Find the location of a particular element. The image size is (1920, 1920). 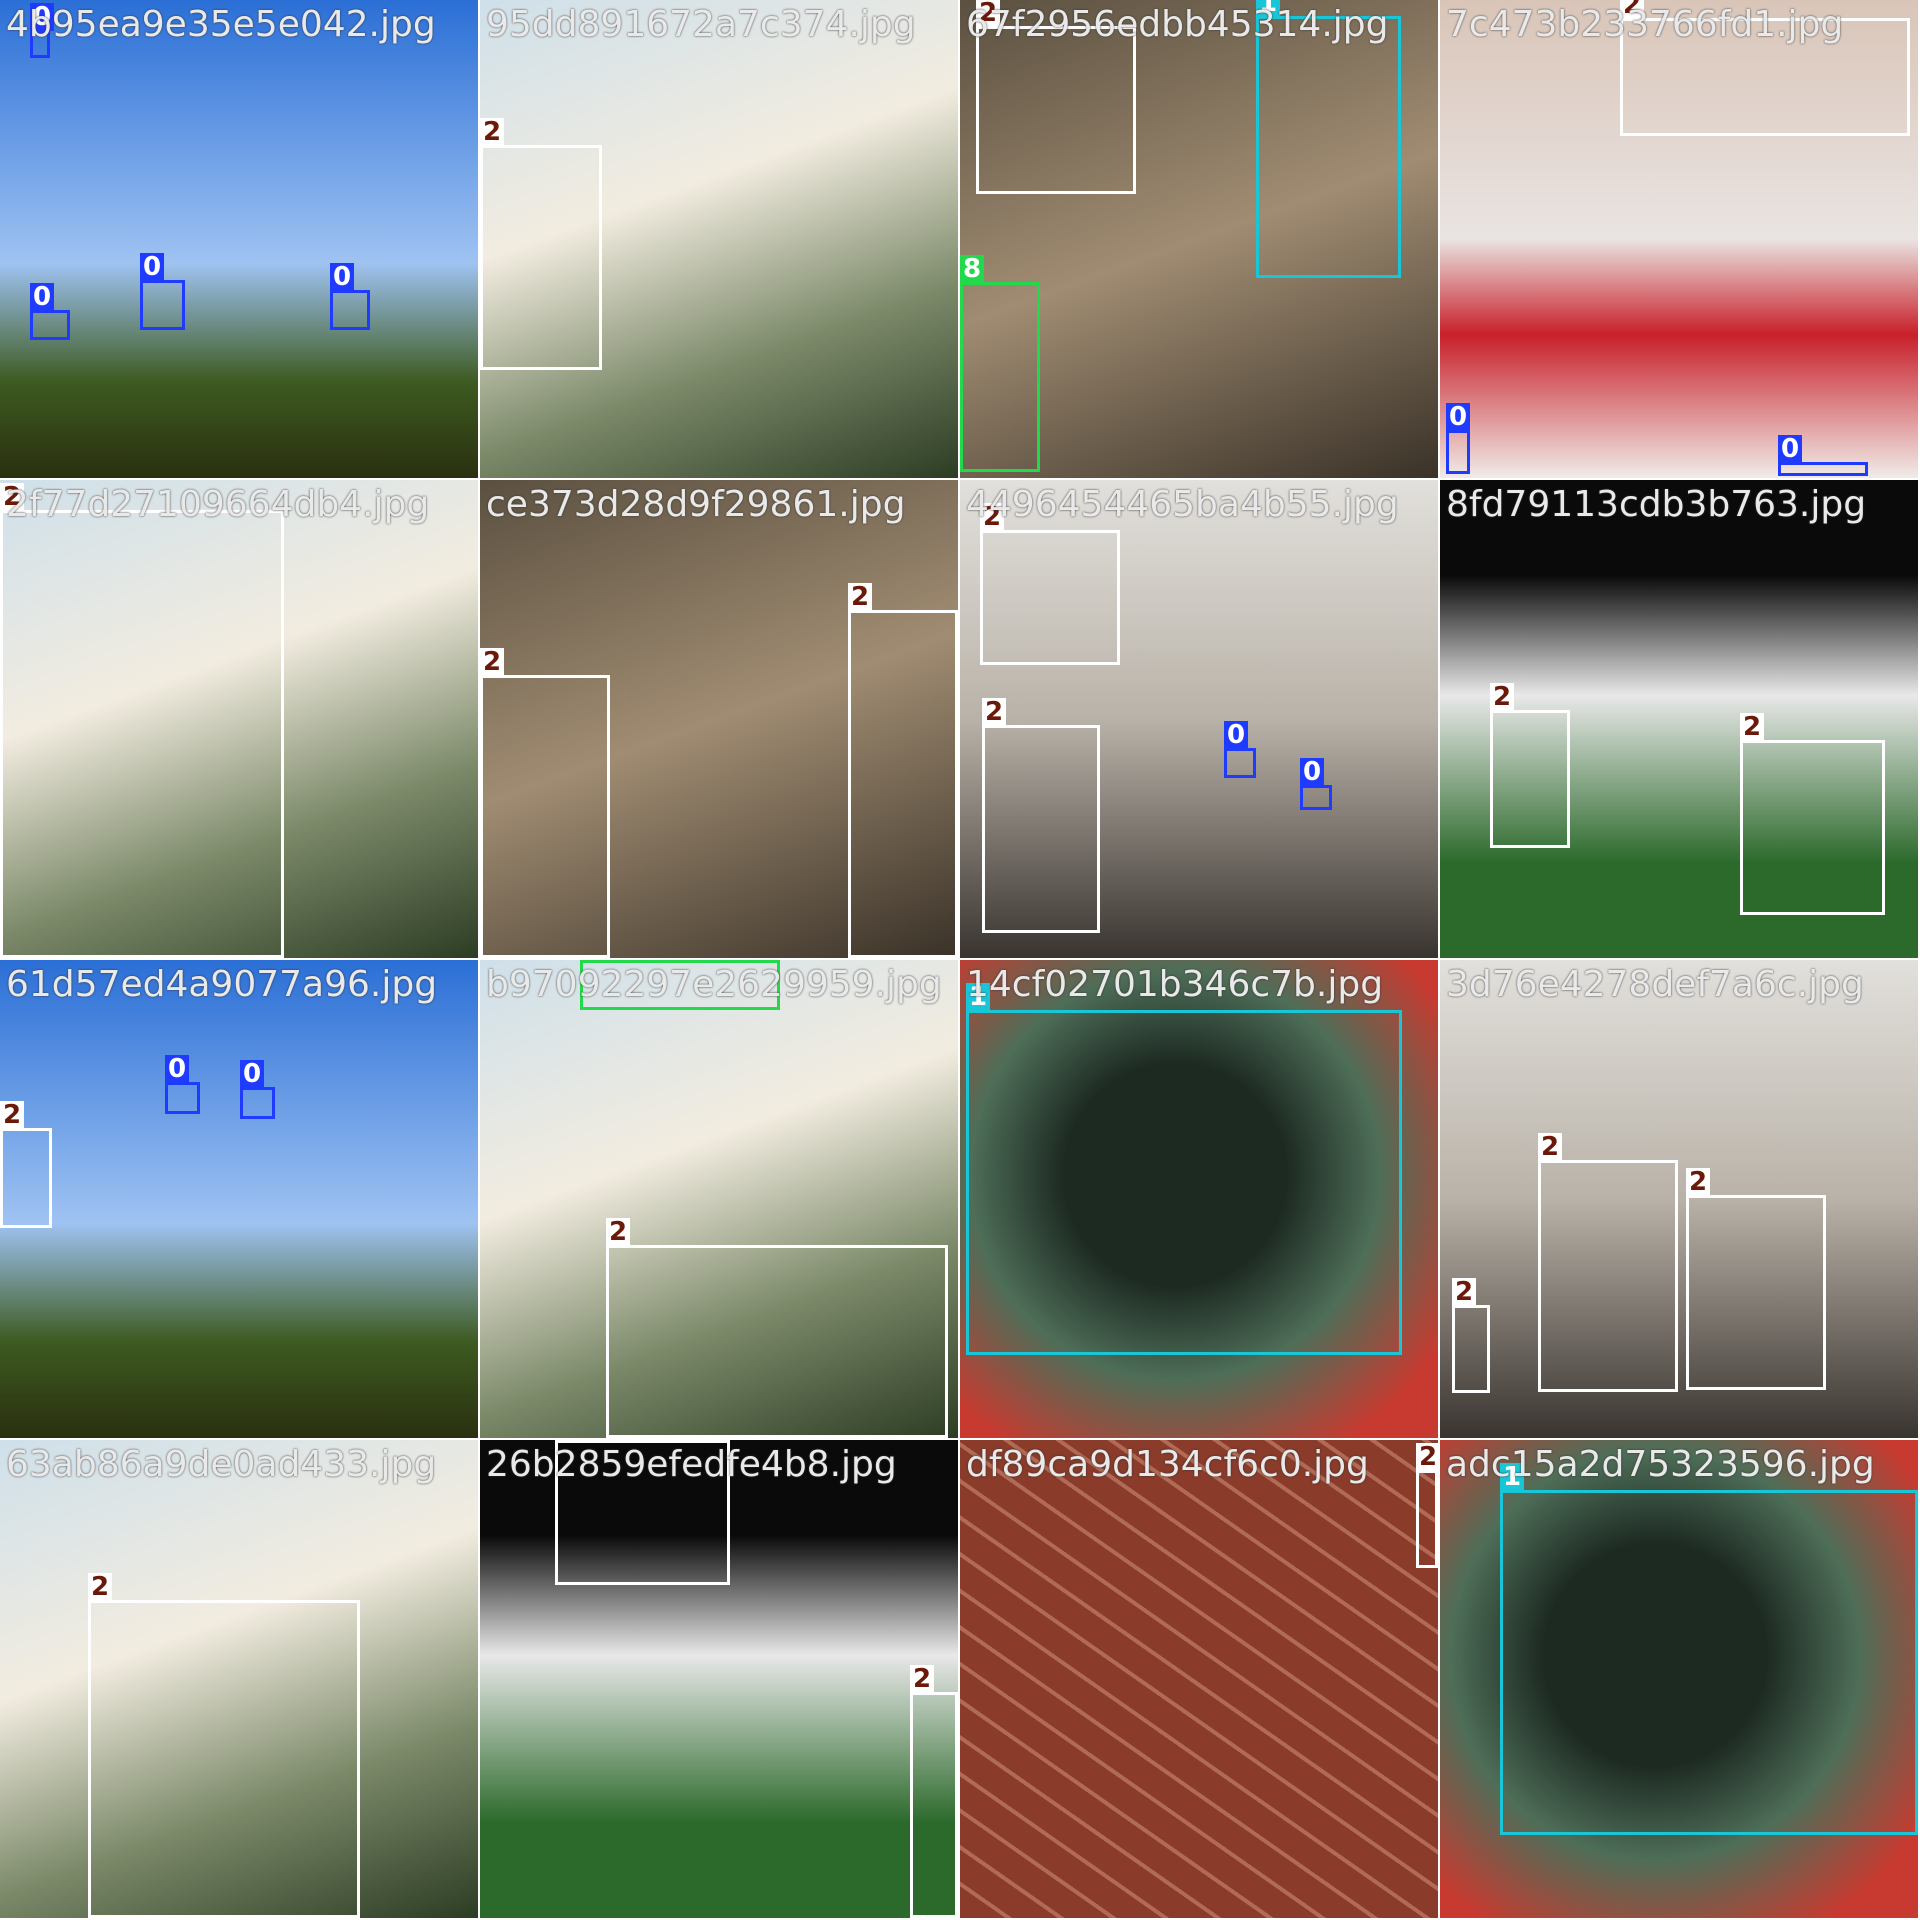

tile-6: ce373d28d9f29861.jpg 2 2 is located at coordinates (719, 719).